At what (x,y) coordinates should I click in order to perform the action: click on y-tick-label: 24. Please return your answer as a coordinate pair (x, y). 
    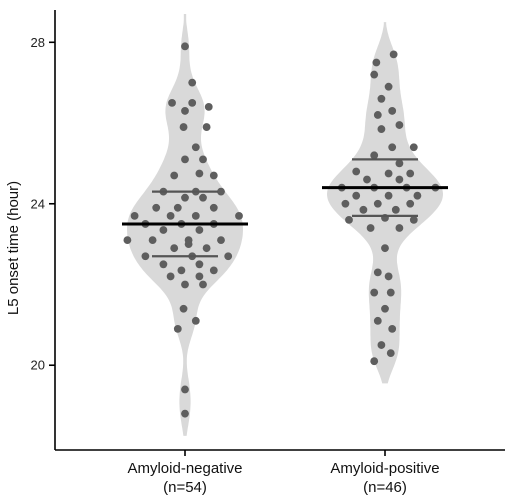
    Looking at the image, I should click on (38, 203).